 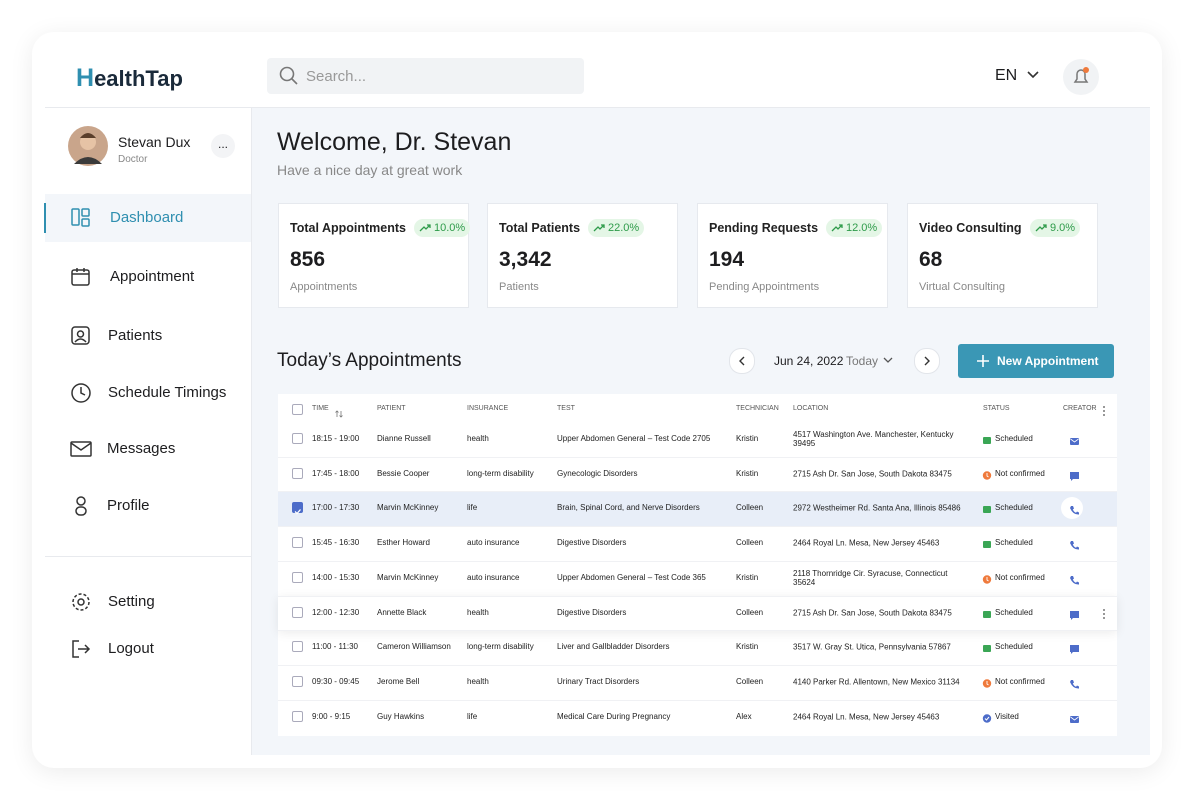 I want to click on cell: Dianne Russell, so click(x=404, y=438).